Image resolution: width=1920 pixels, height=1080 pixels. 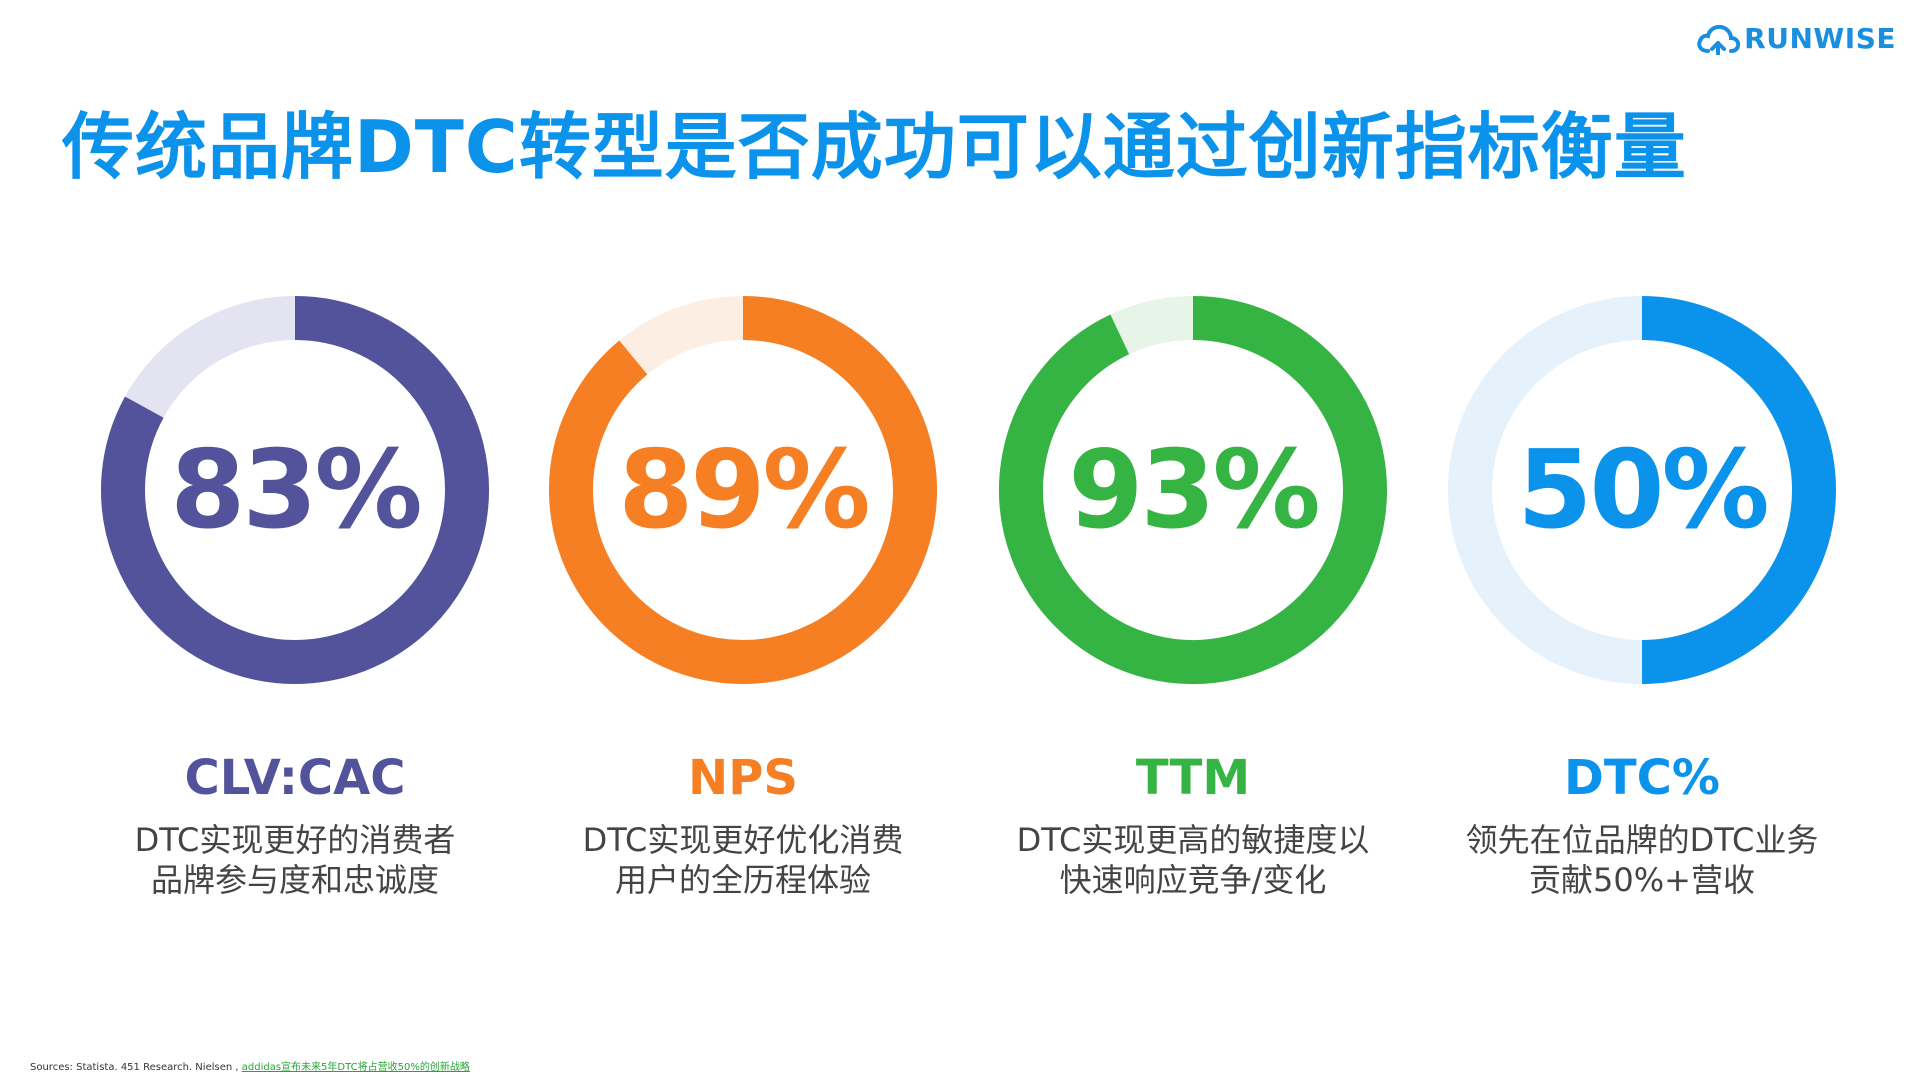 What do you see at coordinates (1642, 880) in the screenshot?
I see `description-line: 贡献50%+营收` at bounding box center [1642, 880].